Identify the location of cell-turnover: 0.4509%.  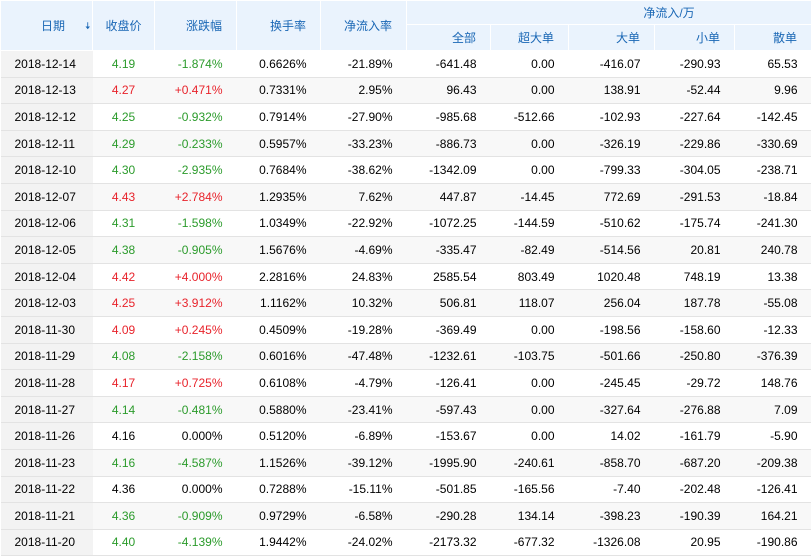
(279, 329).